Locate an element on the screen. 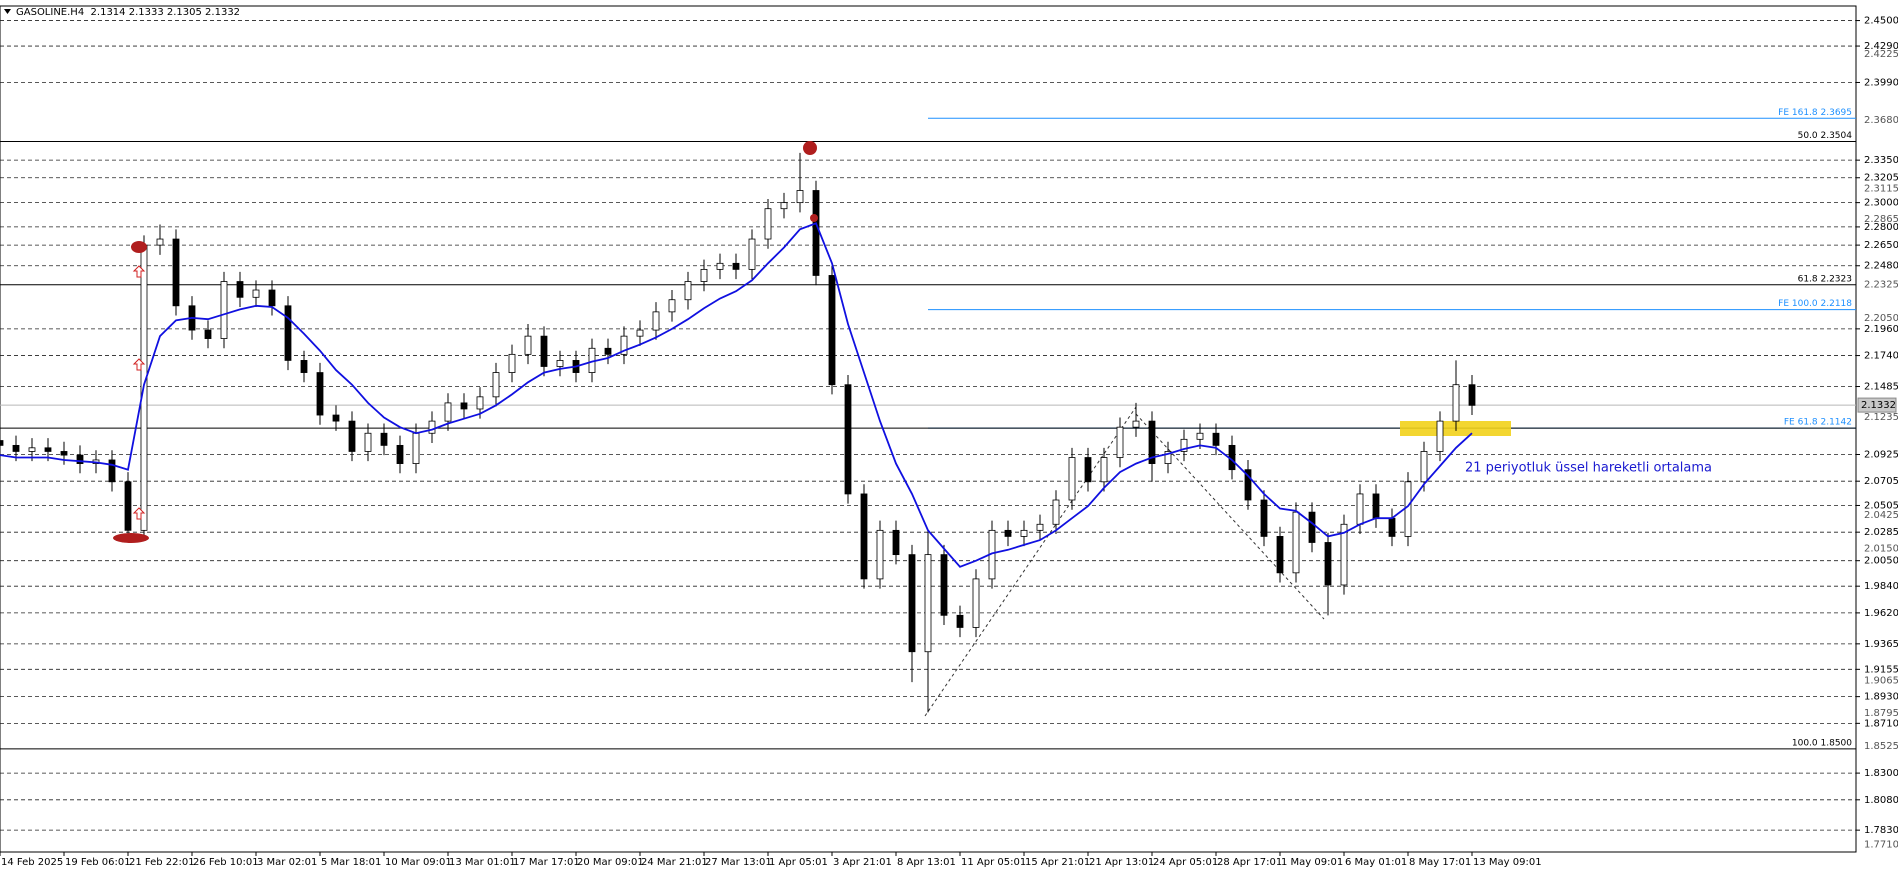 Image resolution: width=1898 pixels, height=870 pixels. y-tick-label: 1.9365 is located at coordinates (1881, 644).